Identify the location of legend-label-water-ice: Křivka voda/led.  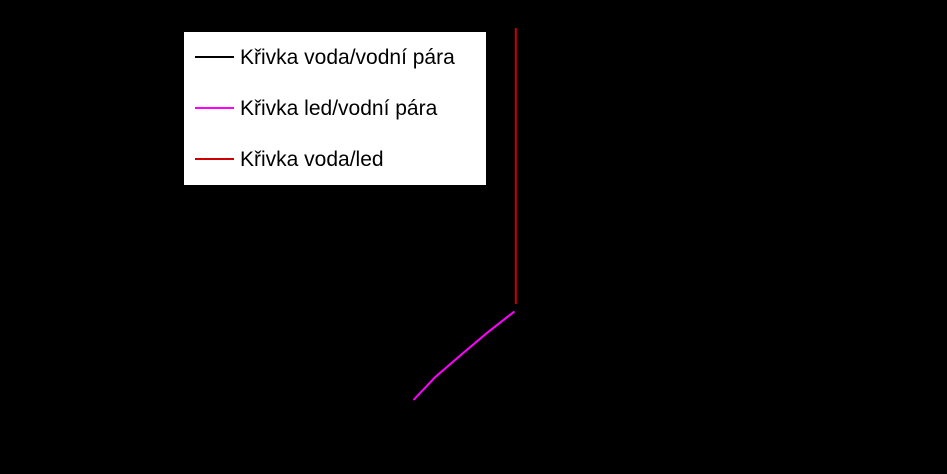
(312, 159).